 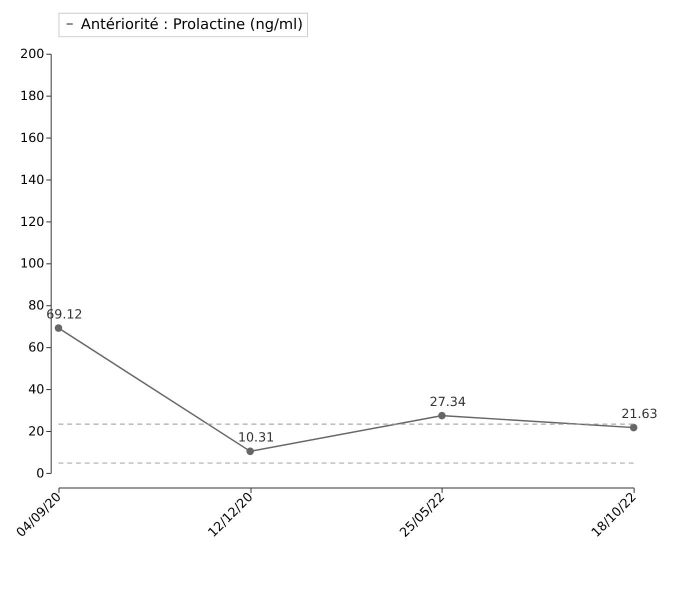 I want to click on y-tick-label: 80, so click(x=36, y=305).